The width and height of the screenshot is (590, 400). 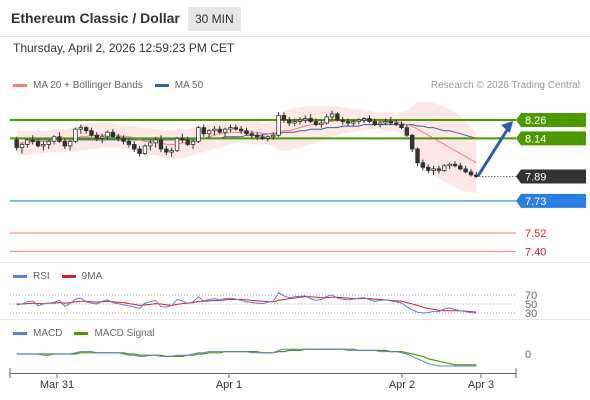 I want to click on rsi-swatch, so click(x=20, y=276).